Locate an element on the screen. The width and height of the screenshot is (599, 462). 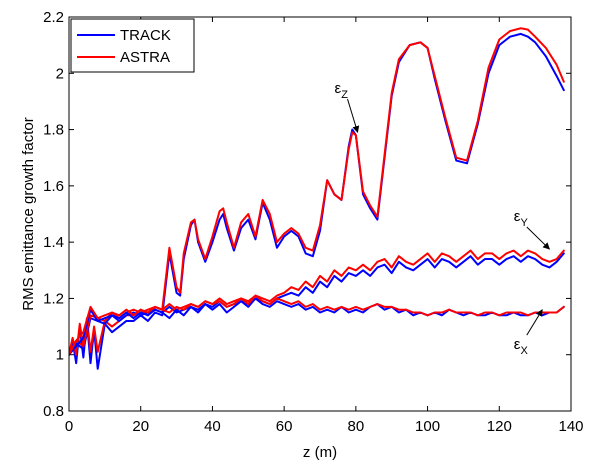
legend-label-track: TRACK is located at coordinates (145, 35).